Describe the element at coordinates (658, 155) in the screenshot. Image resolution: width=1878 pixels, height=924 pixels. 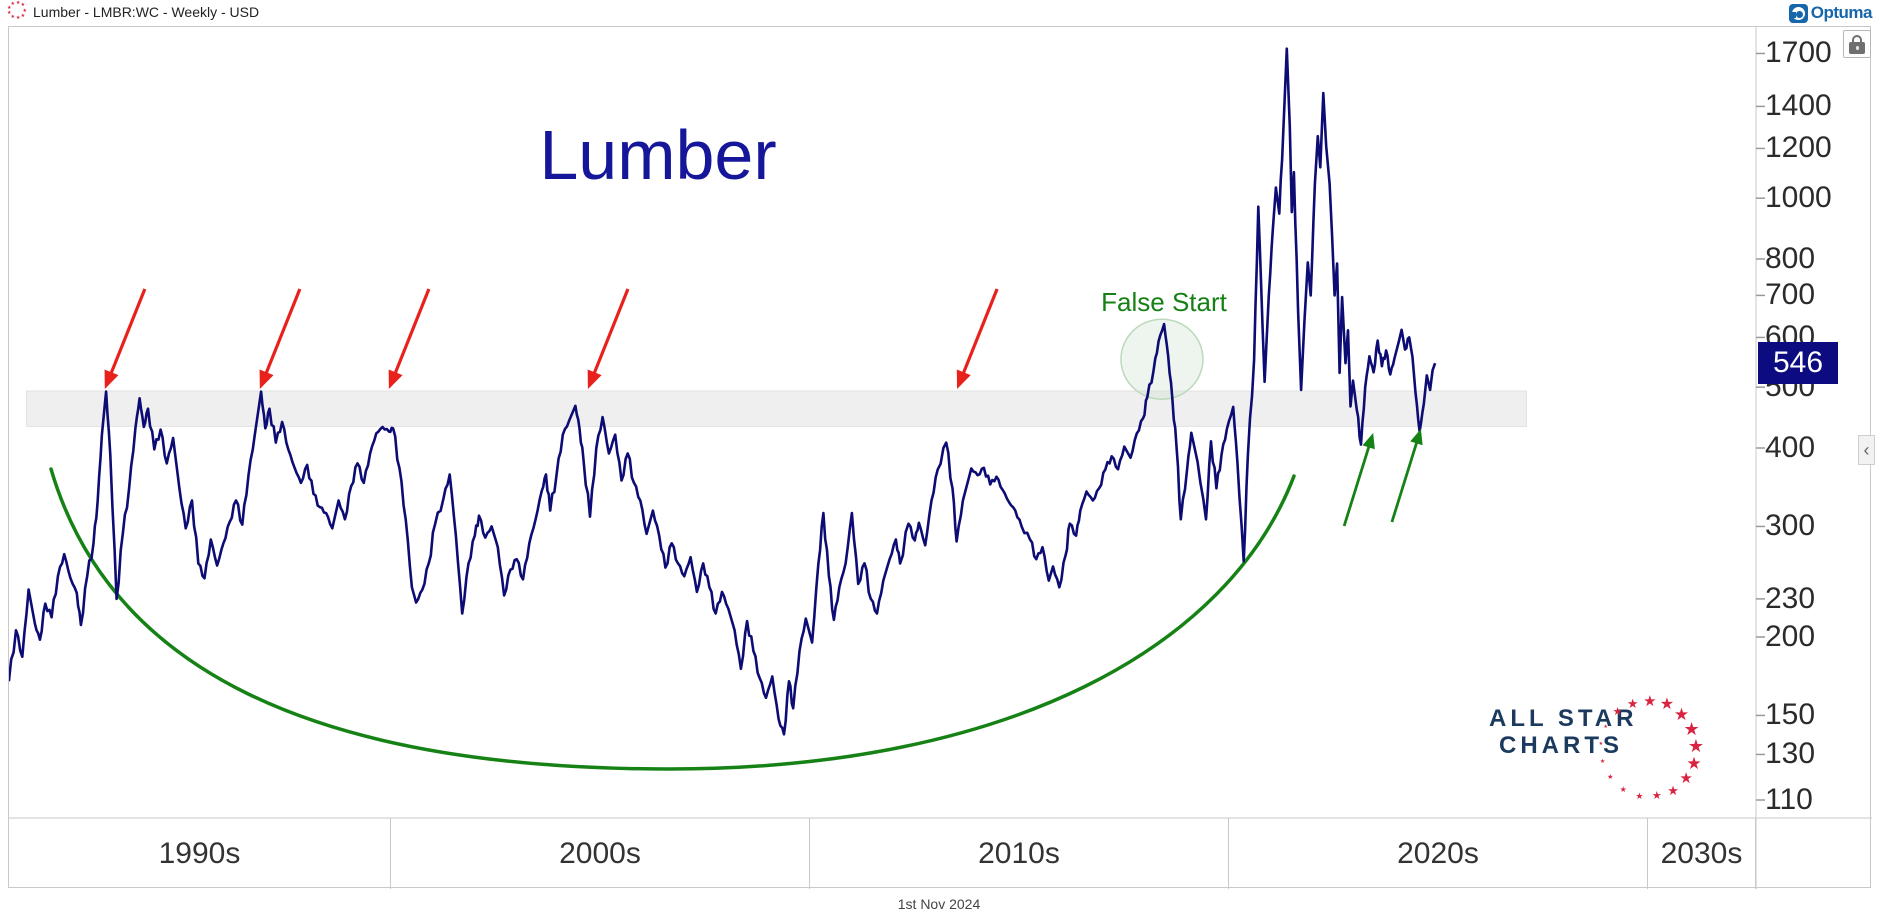
I see `chart-title: Lumber` at that location.